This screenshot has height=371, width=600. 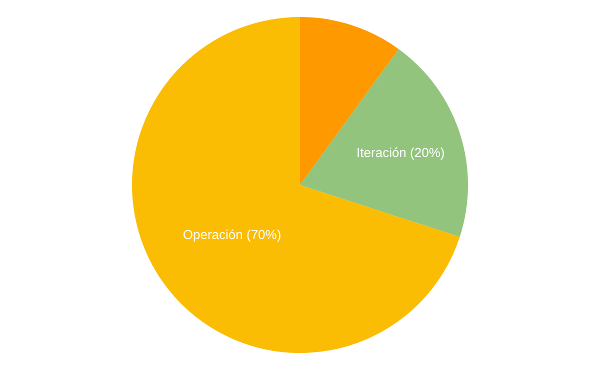 What do you see at coordinates (232, 234) in the screenshot?
I see `slice-label: Operación (70%)` at bounding box center [232, 234].